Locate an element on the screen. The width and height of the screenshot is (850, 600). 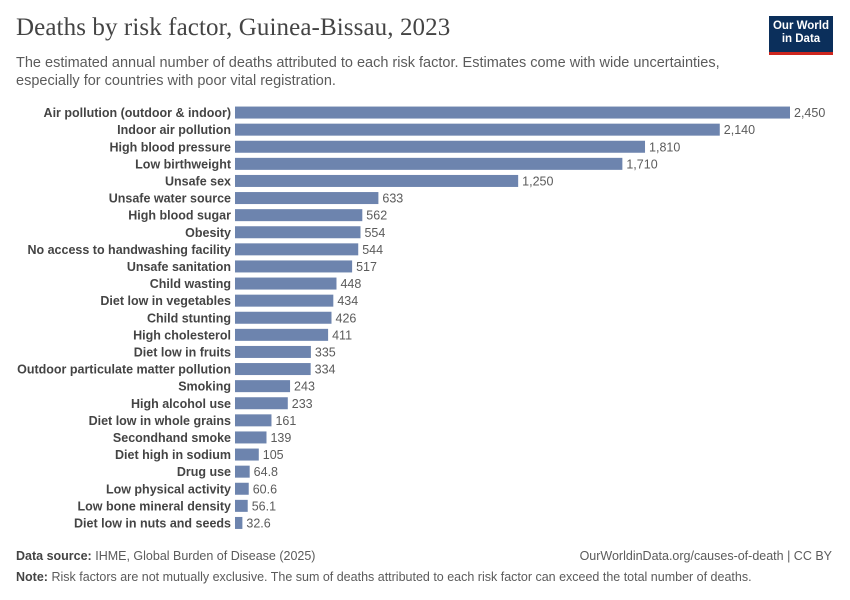
owid-logo: Our World in Data is located at coordinates (801, 35).